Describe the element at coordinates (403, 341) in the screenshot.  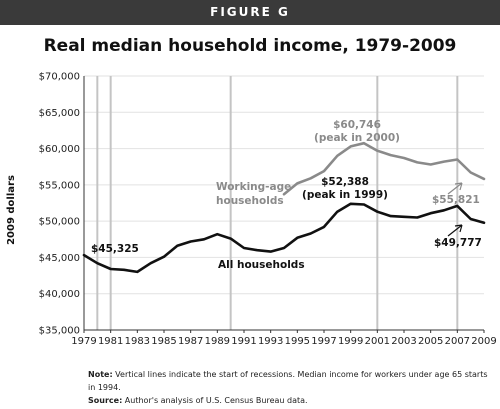
I see `x-tick-label: 2003` at that location.